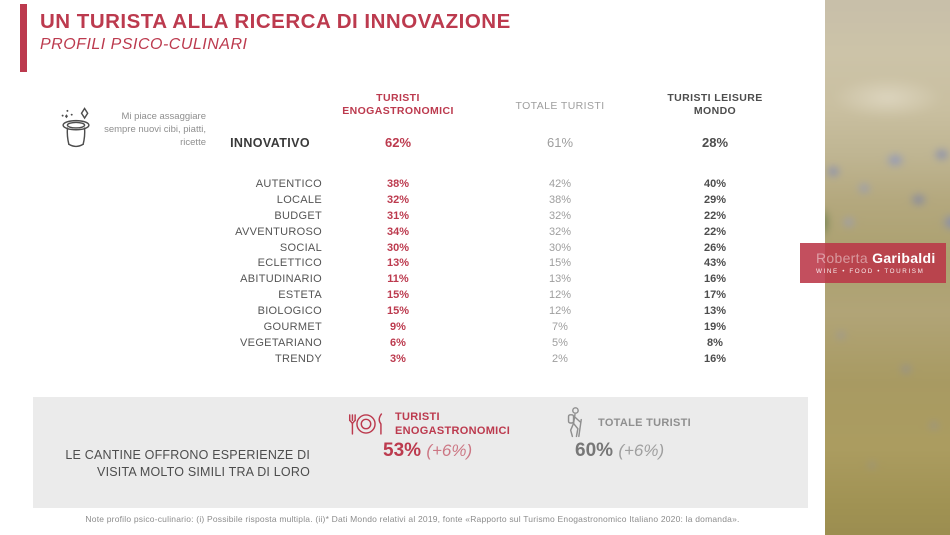 The height and width of the screenshot is (535, 950). I want to click on row-label: VEGETARIANO, so click(281, 342).